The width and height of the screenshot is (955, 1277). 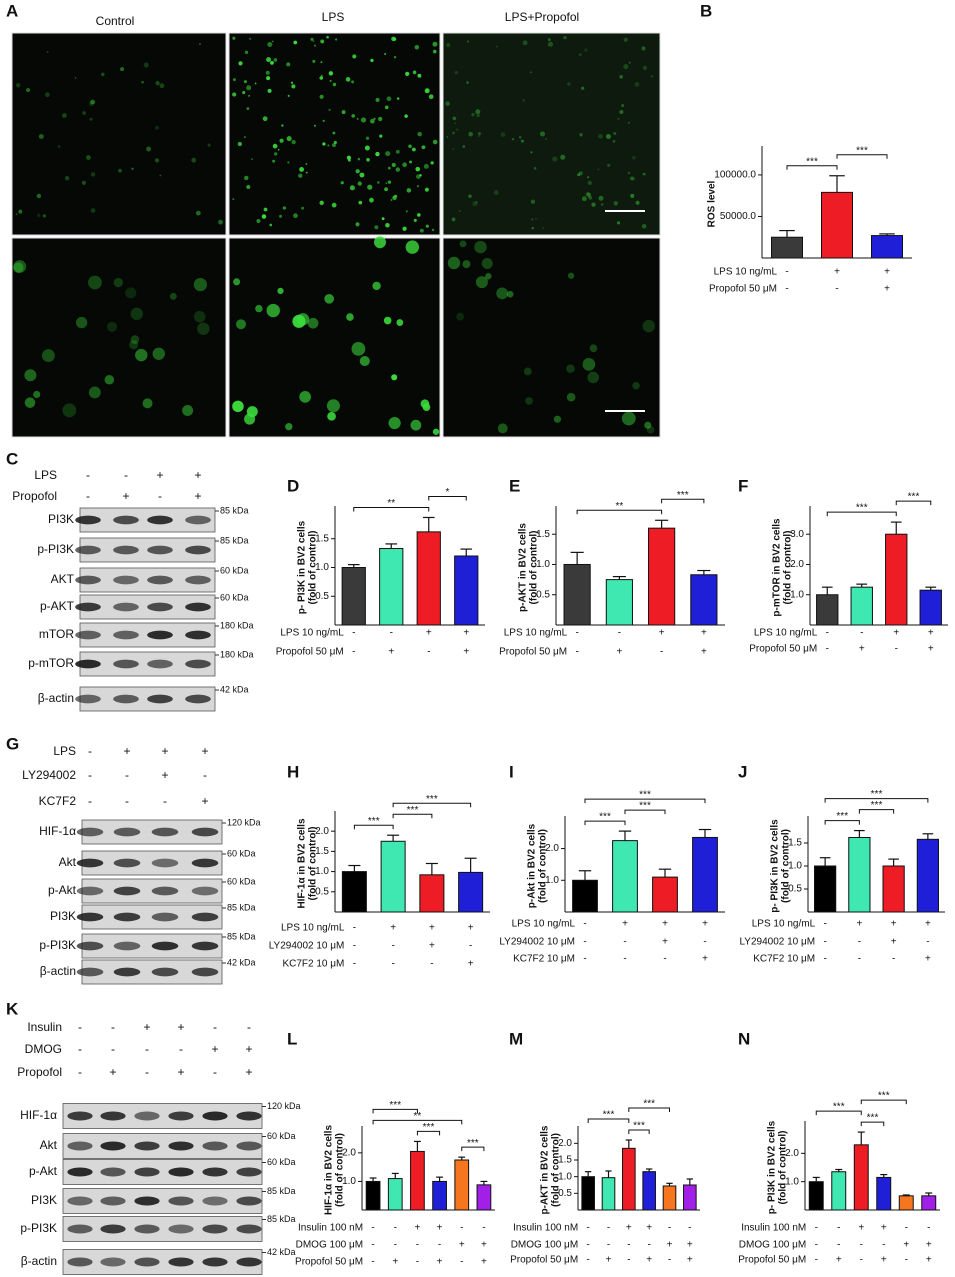 I want to click on panel-label: A, so click(x=12, y=10).